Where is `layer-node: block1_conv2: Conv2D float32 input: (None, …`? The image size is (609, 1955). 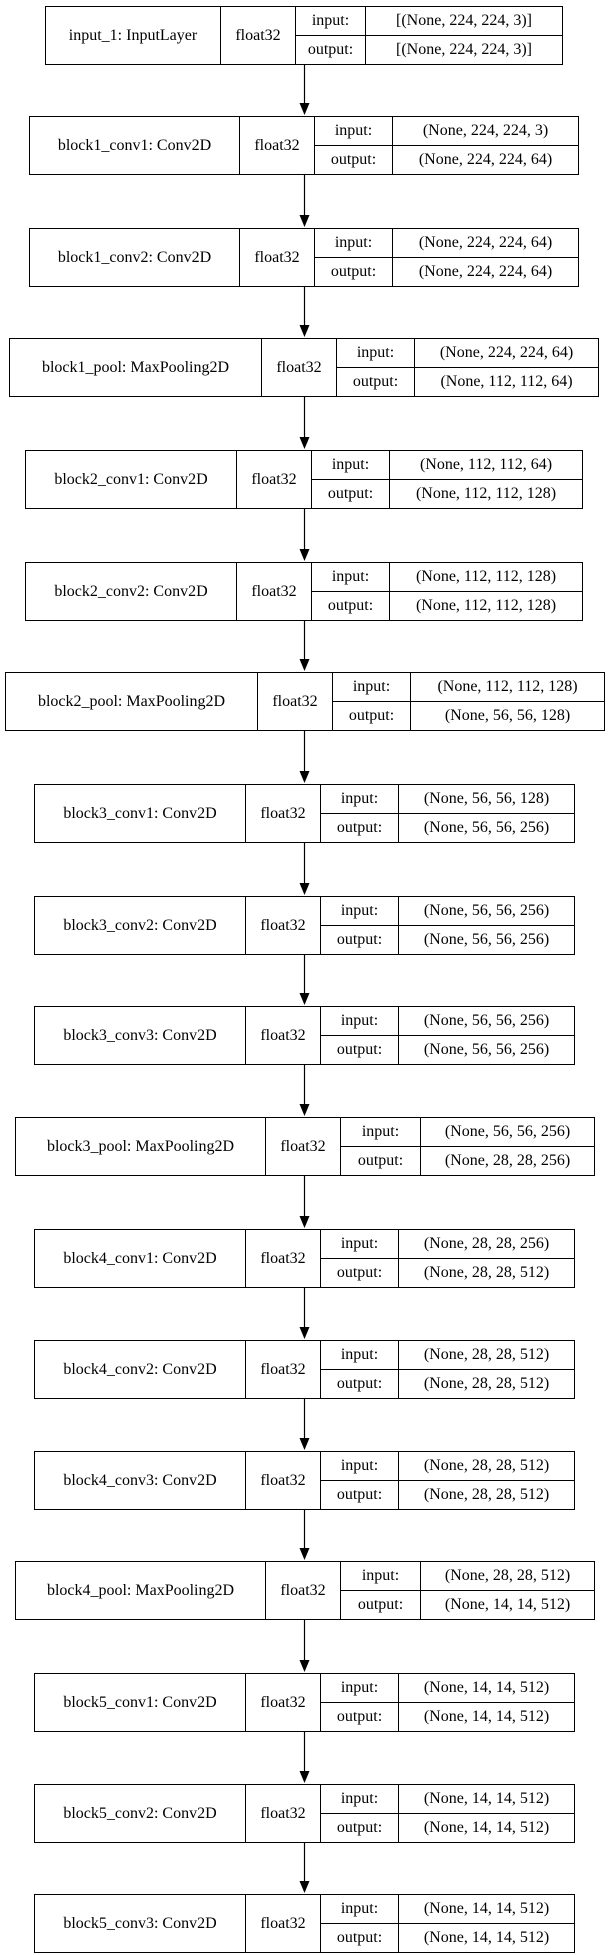
layer-node: block1_conv2: Conv2D float32 input: (None, … is located at coordinates (304, 257).